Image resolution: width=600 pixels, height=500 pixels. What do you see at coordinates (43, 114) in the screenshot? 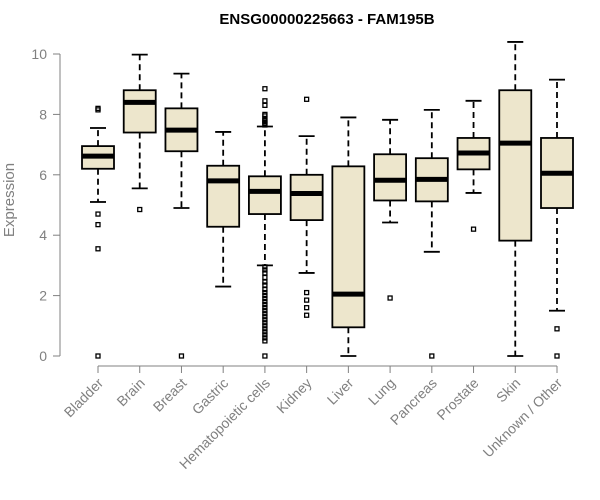
I see `y-tick-label: 8` at bounding box center [43, 114].